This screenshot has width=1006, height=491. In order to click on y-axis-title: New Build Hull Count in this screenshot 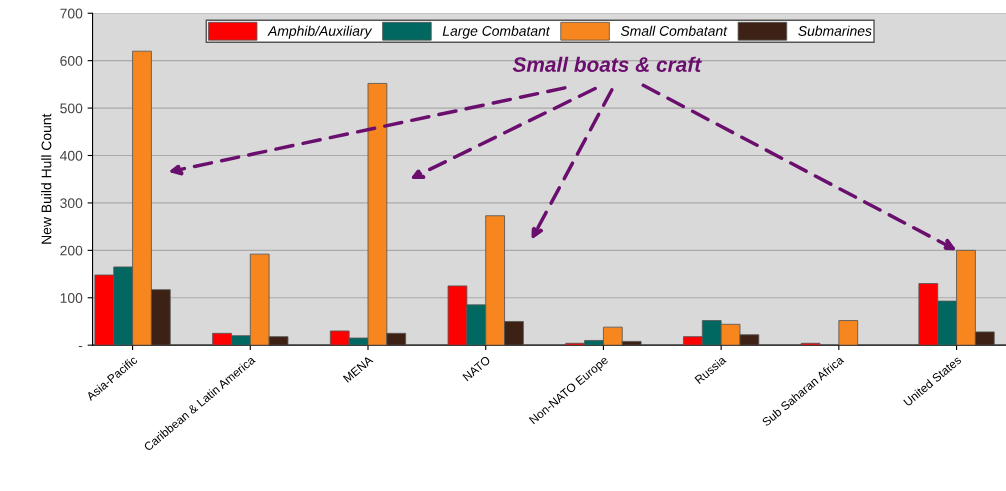, I will do `click(46, 178)`.